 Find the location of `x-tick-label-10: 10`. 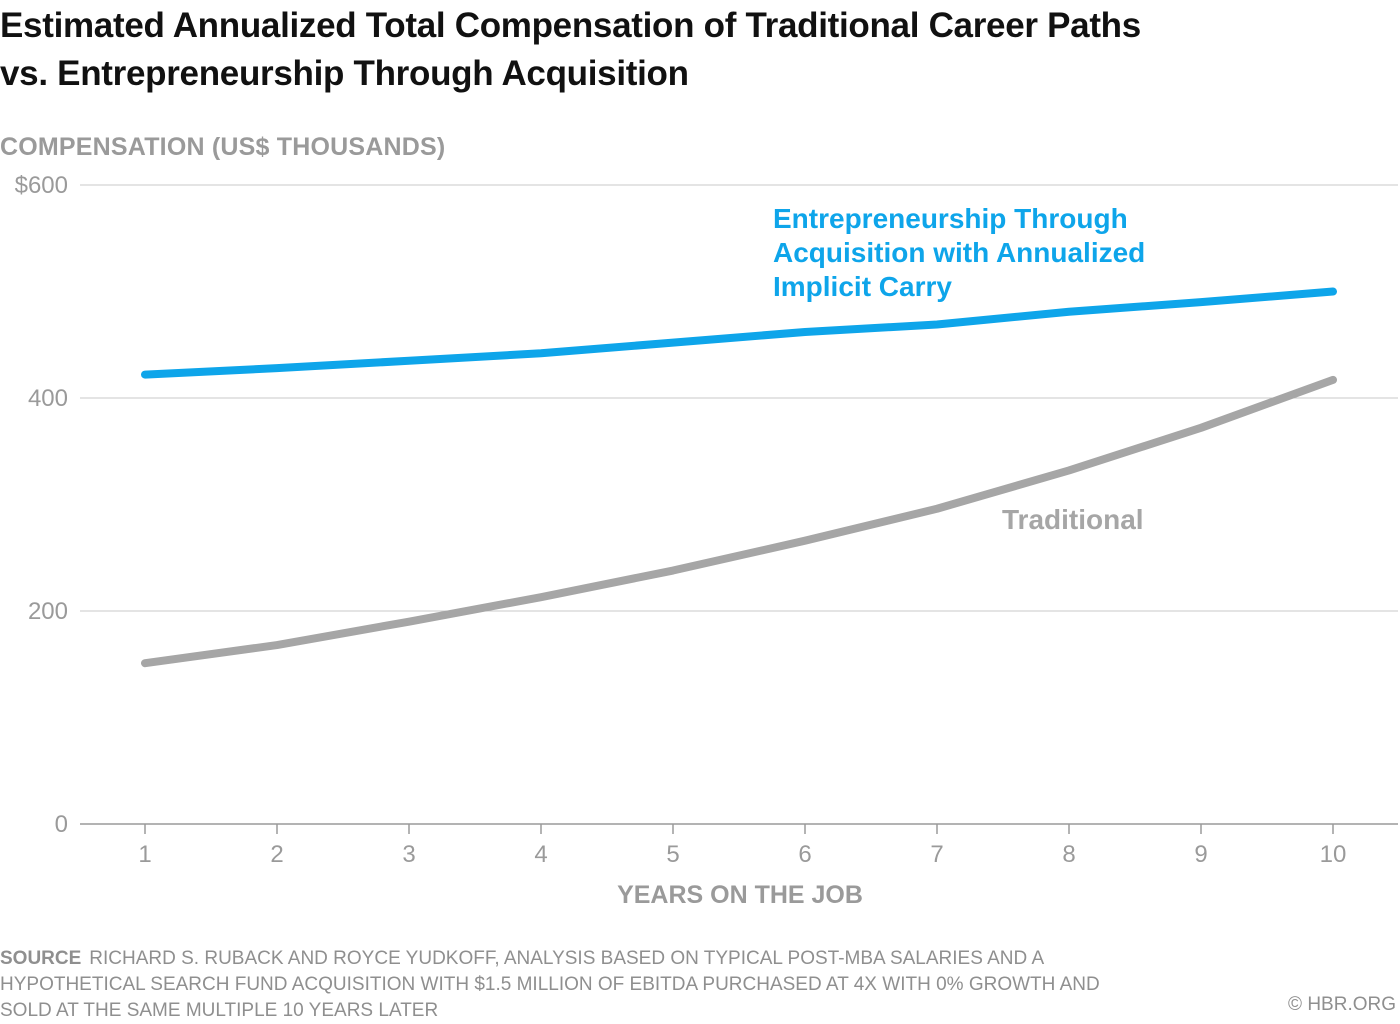

x-tick-label-10: 10 is located at coordinates (1333, 854).